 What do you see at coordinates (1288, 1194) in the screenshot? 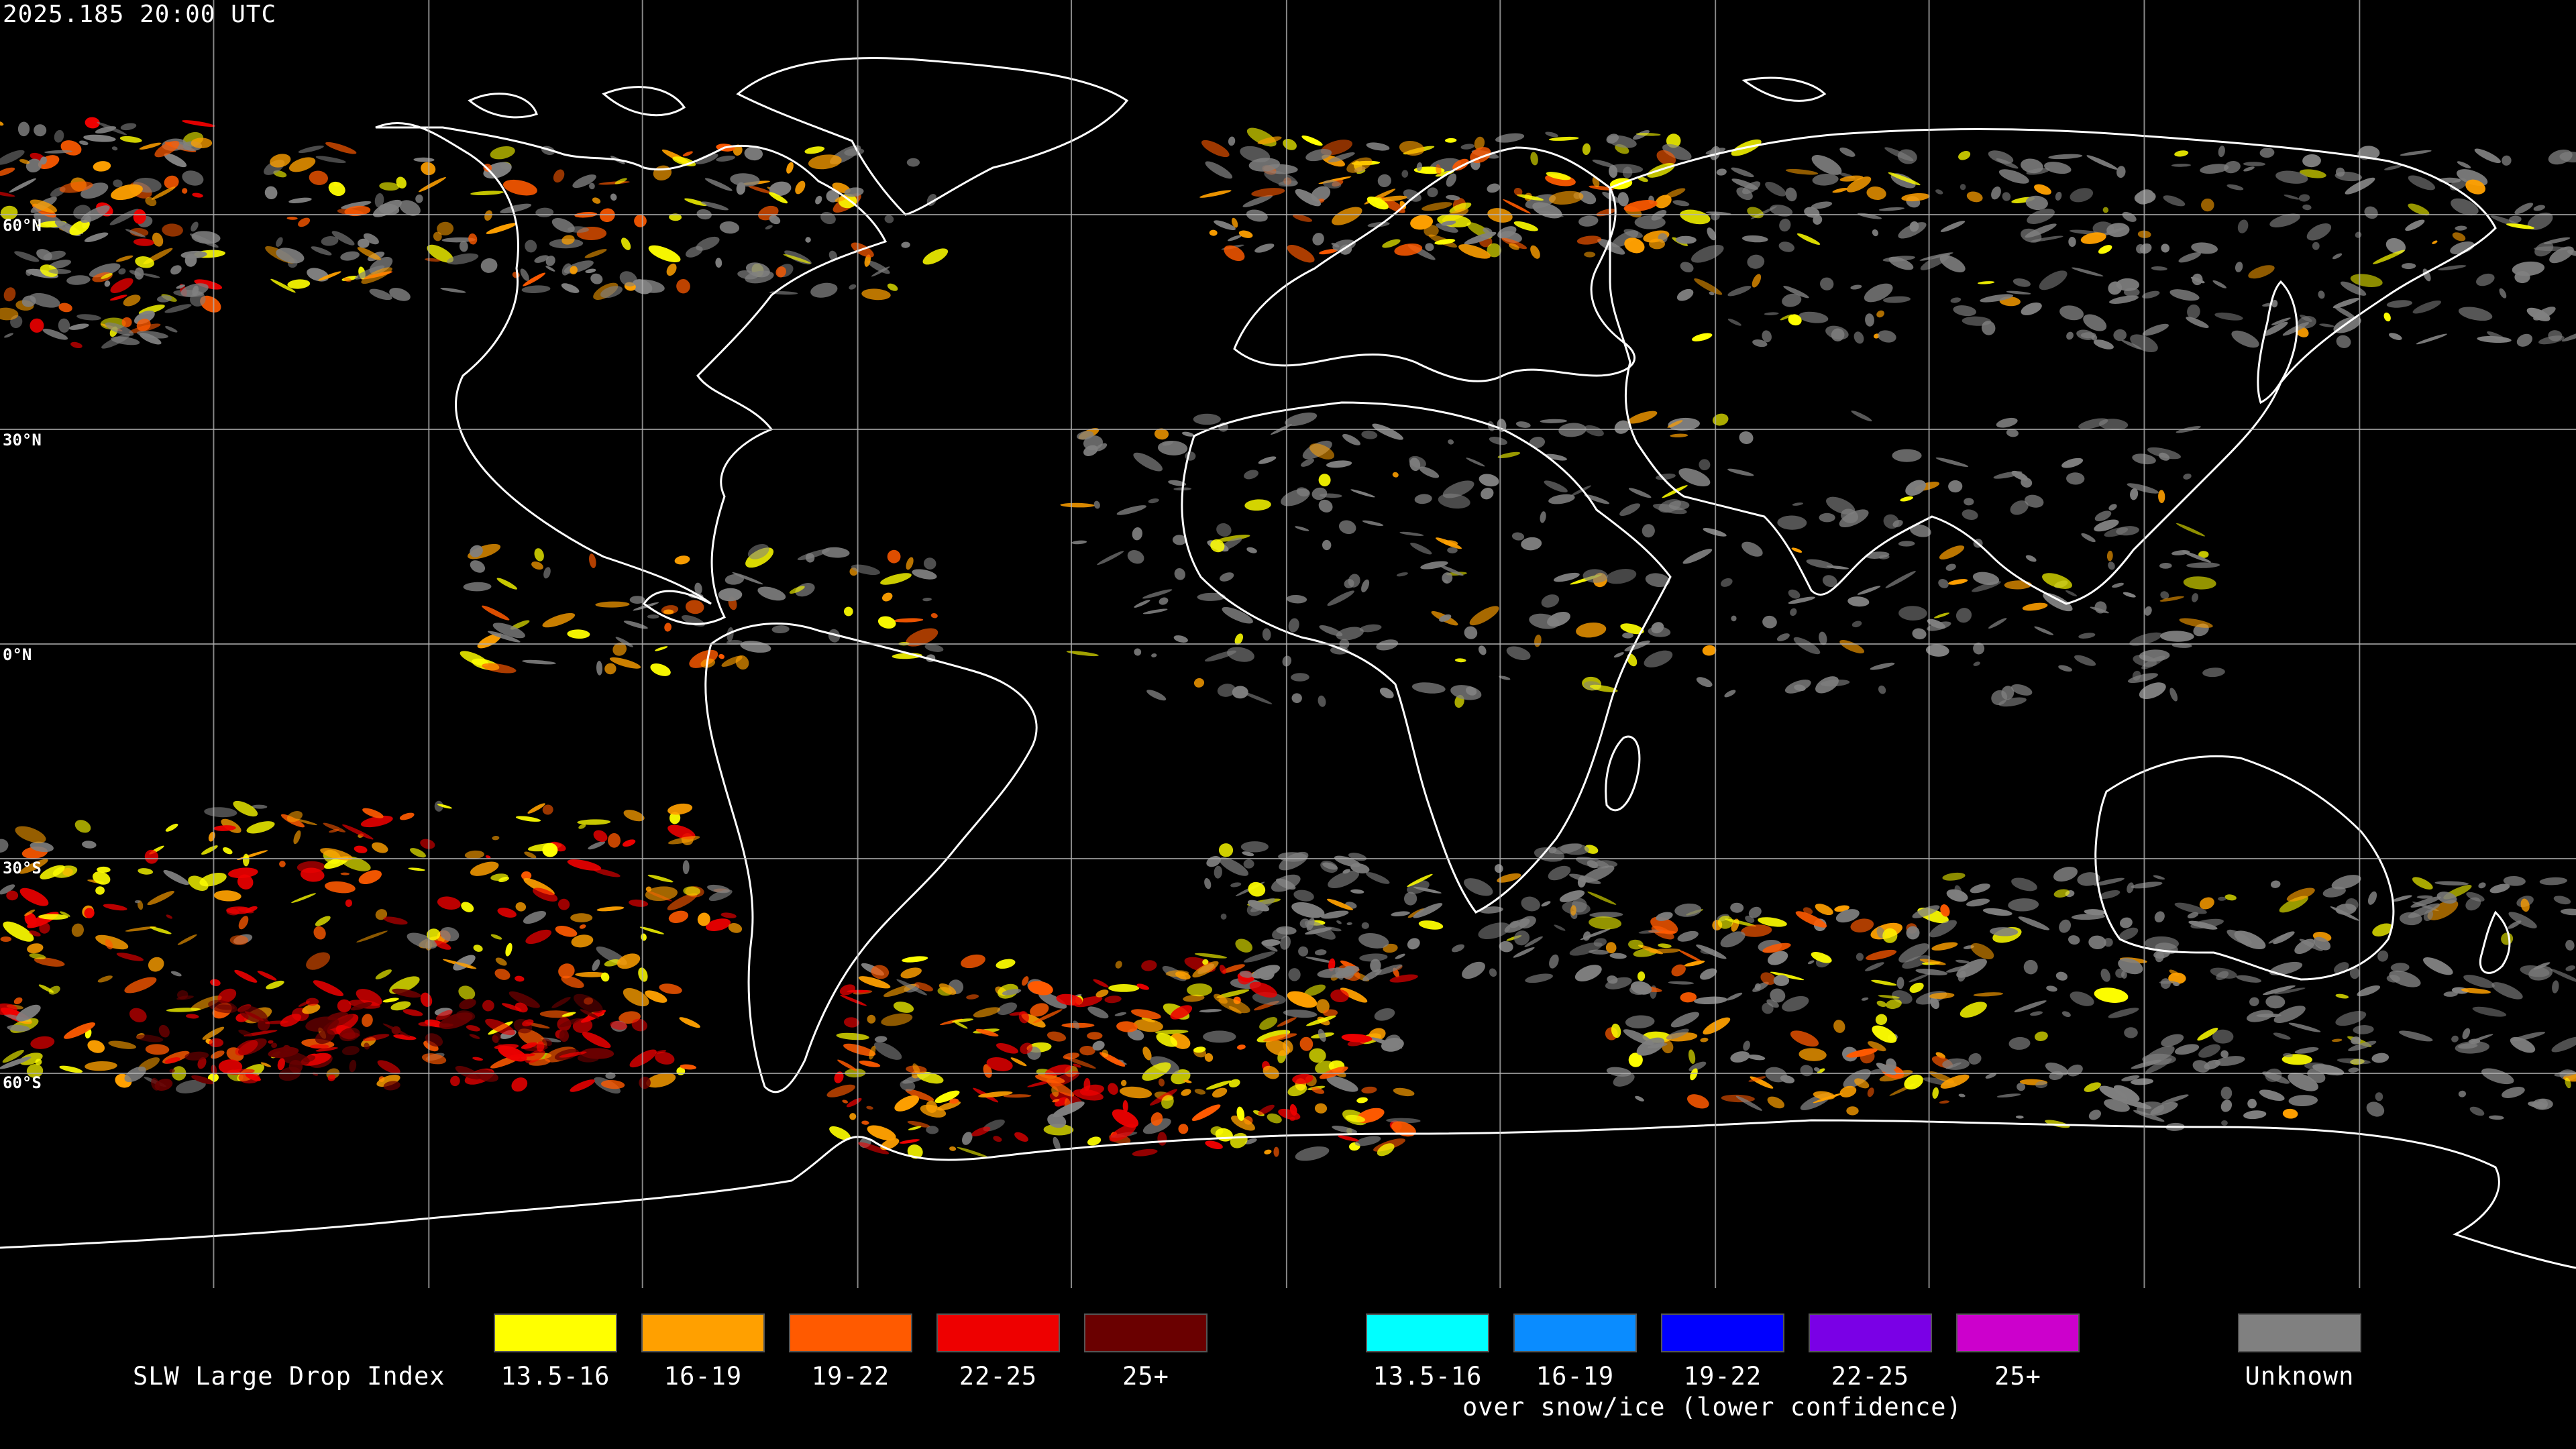
I see `coastline-antarctica` at bounding box center [1288, 1194].